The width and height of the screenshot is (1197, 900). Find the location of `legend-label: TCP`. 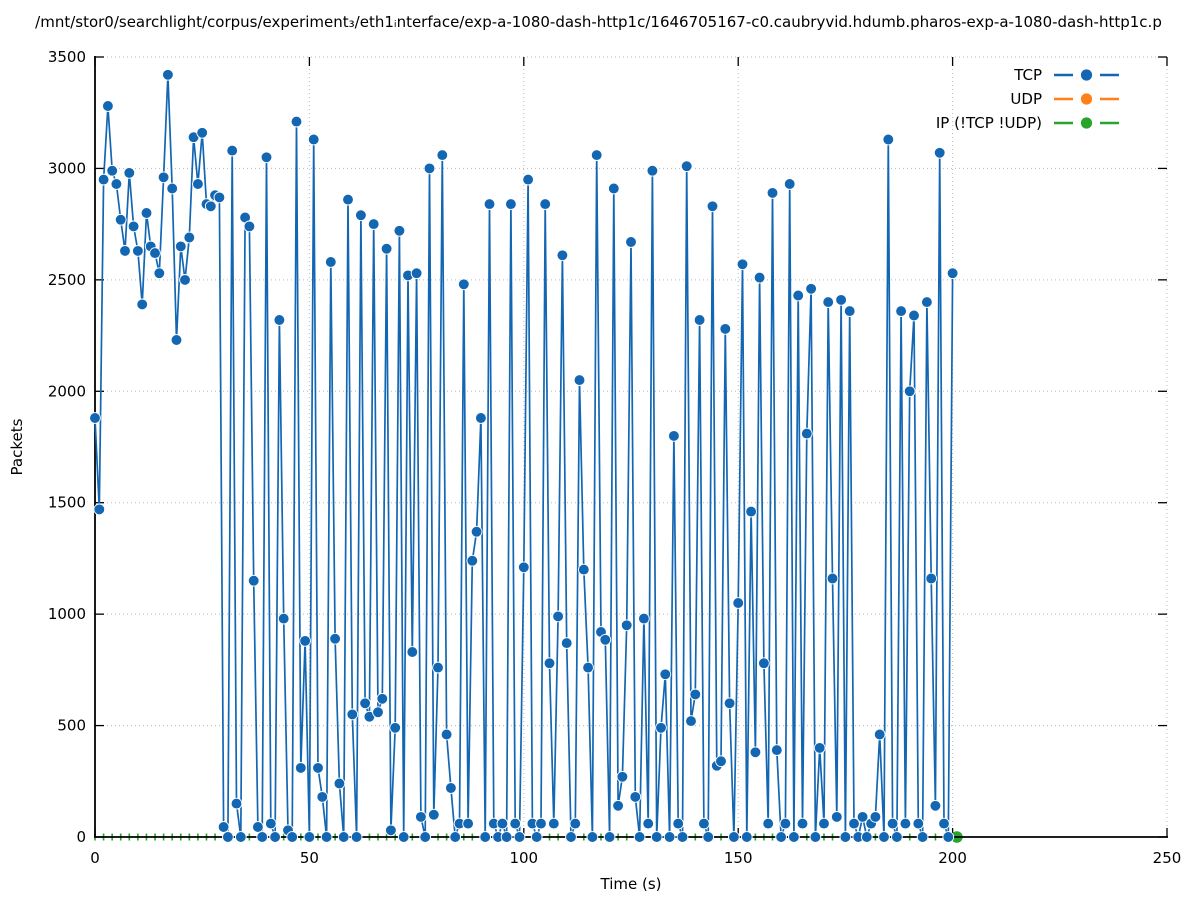

legend-label: TCP is located at coordinates (1027, 75).